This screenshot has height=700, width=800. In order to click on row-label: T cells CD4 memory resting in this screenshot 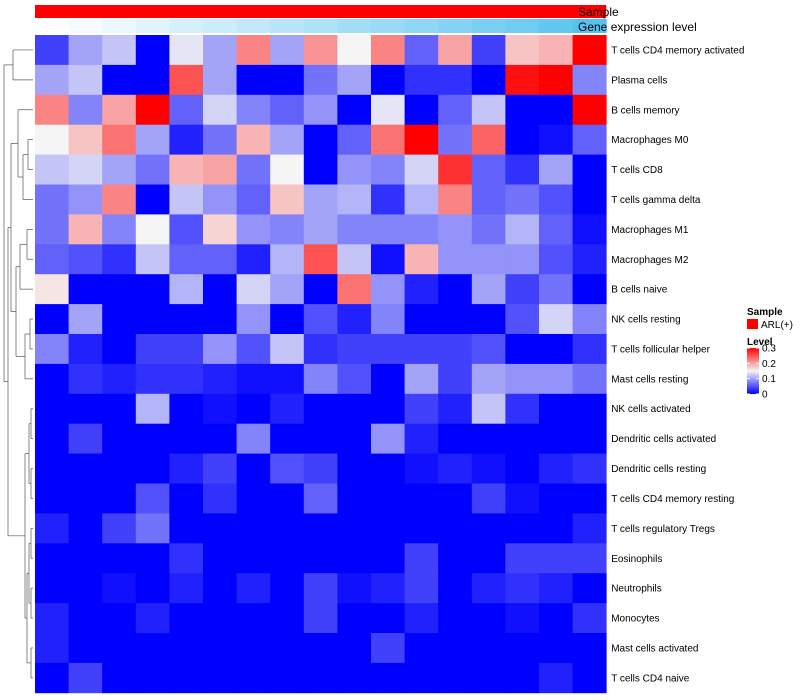, I will do `click(672, 499)`.